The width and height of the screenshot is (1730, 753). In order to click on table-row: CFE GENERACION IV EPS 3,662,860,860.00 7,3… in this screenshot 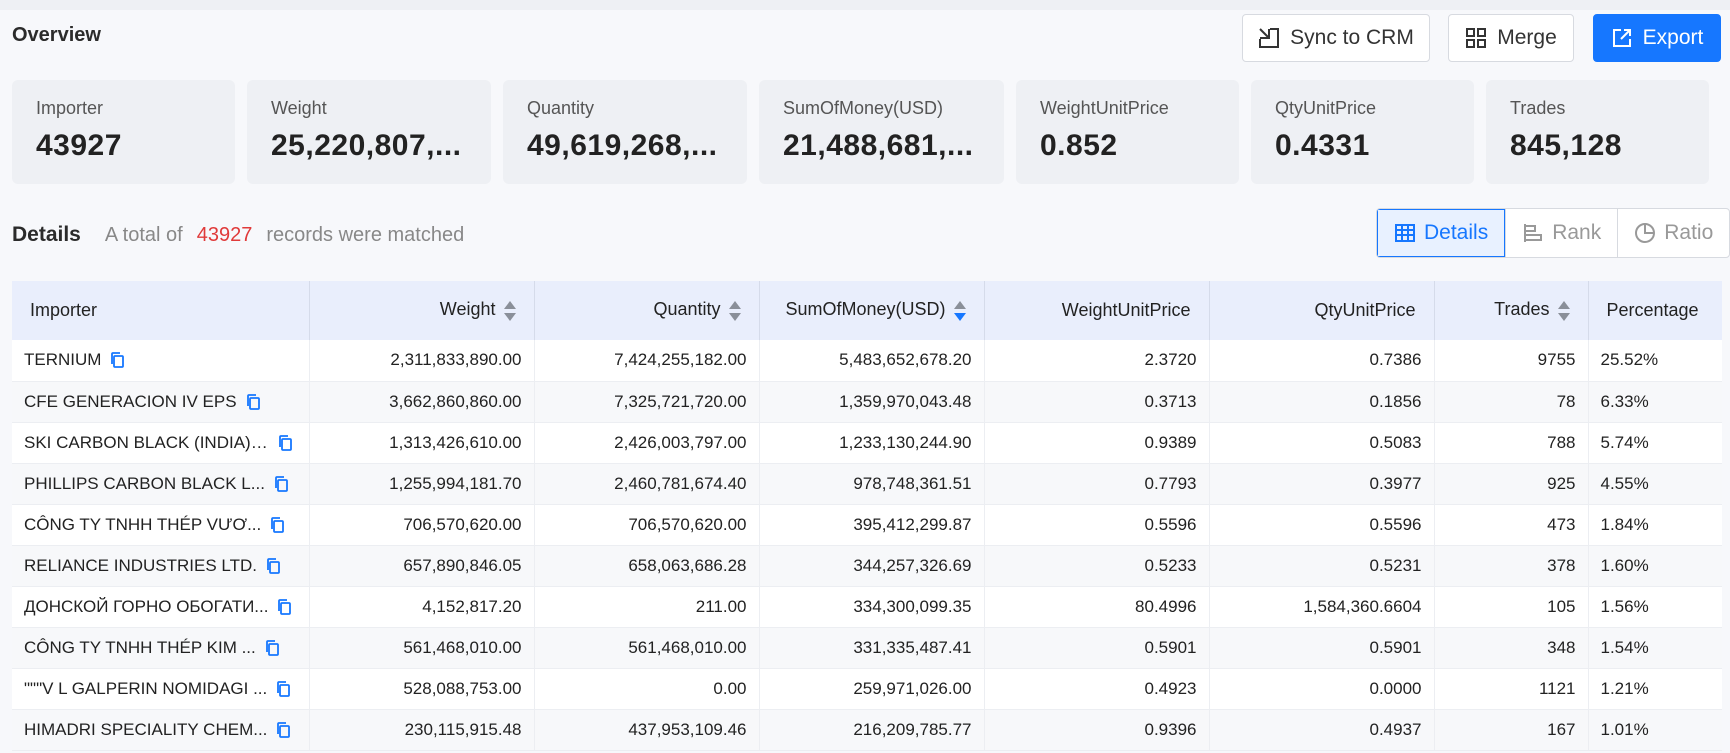, I will do `click(867, 402)`.